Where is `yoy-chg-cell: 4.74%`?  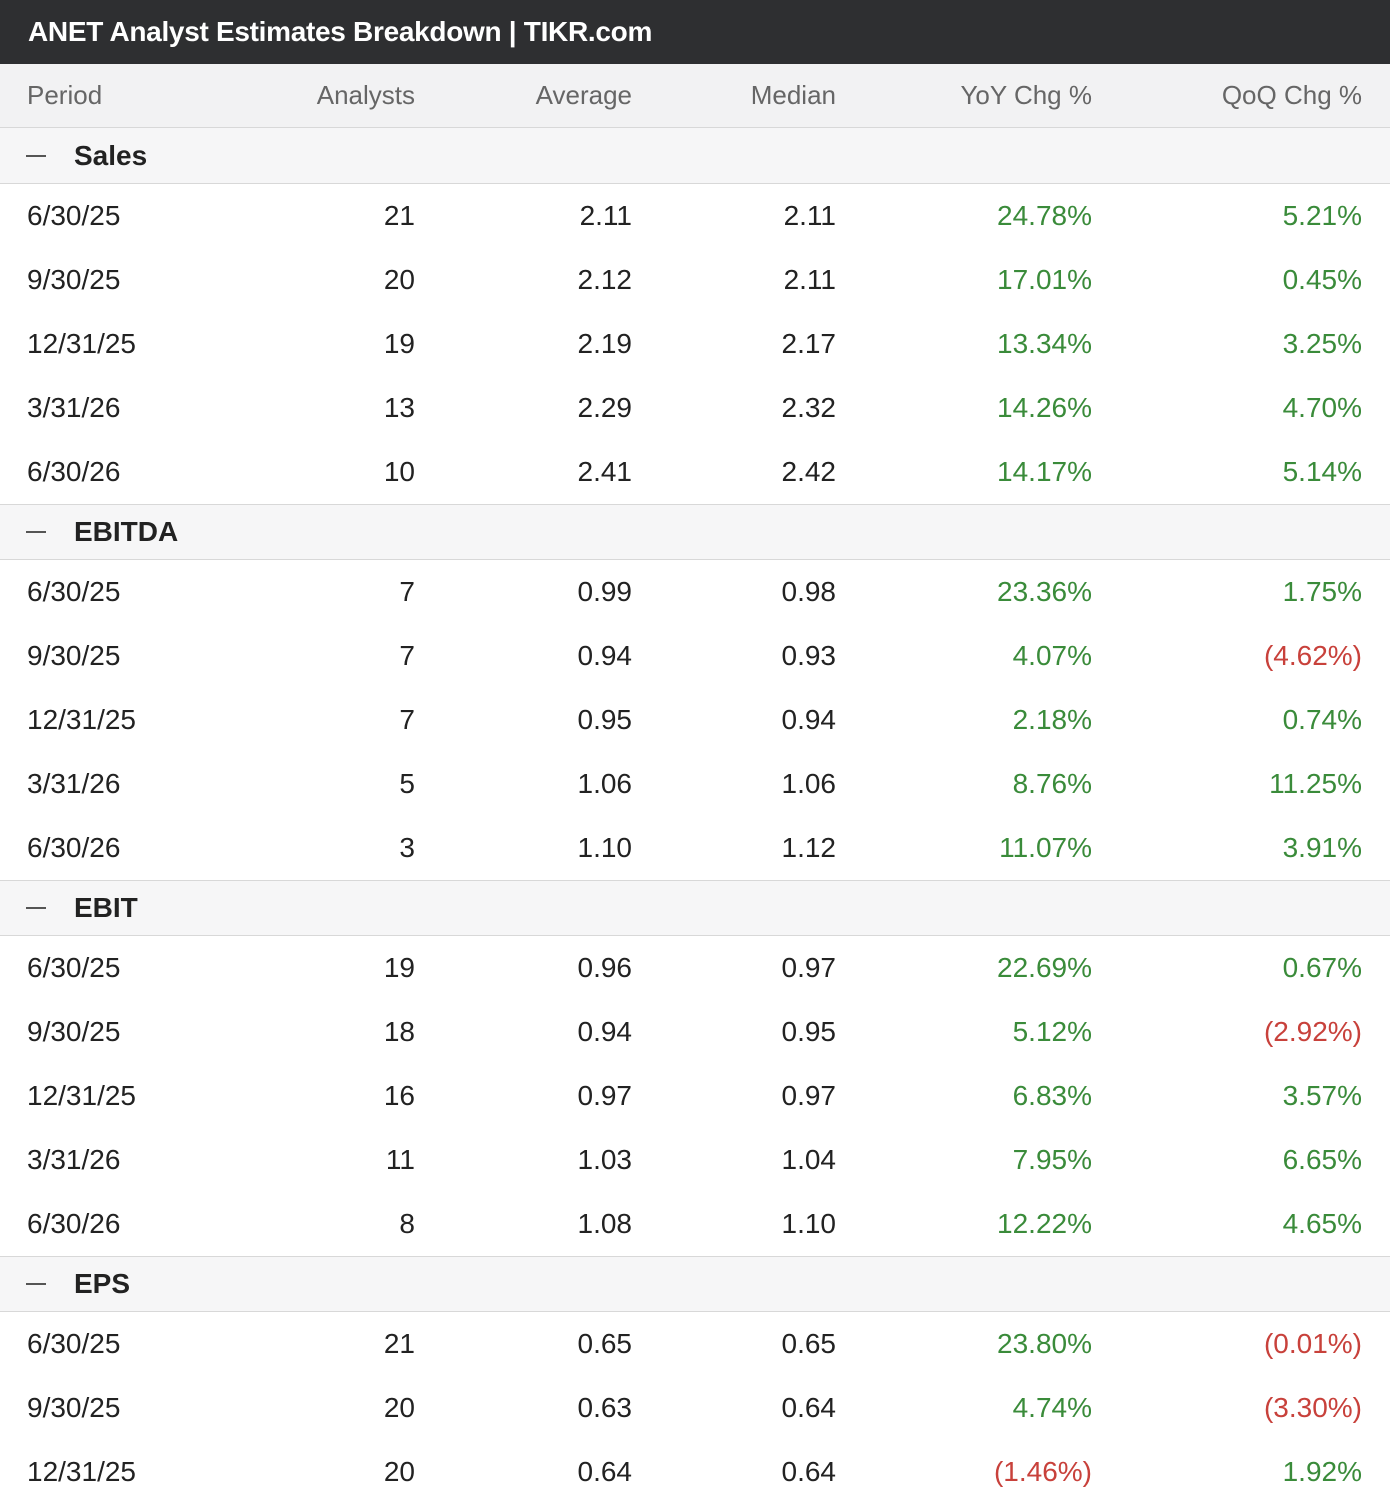 yoy-chg-cell: 4.74% is located at coordinates (1052, 1407).